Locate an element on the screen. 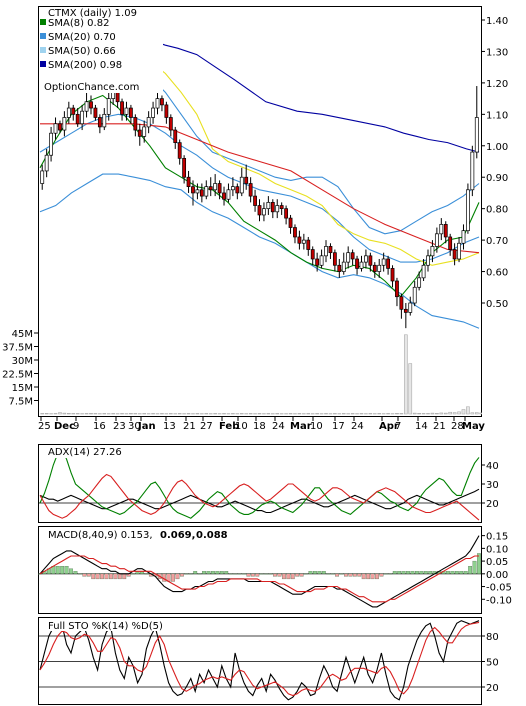 Image resolution: width=526 pixels, height=706 pixels. panel-tick-label: -0.10 is located at coordinates (499, 600).